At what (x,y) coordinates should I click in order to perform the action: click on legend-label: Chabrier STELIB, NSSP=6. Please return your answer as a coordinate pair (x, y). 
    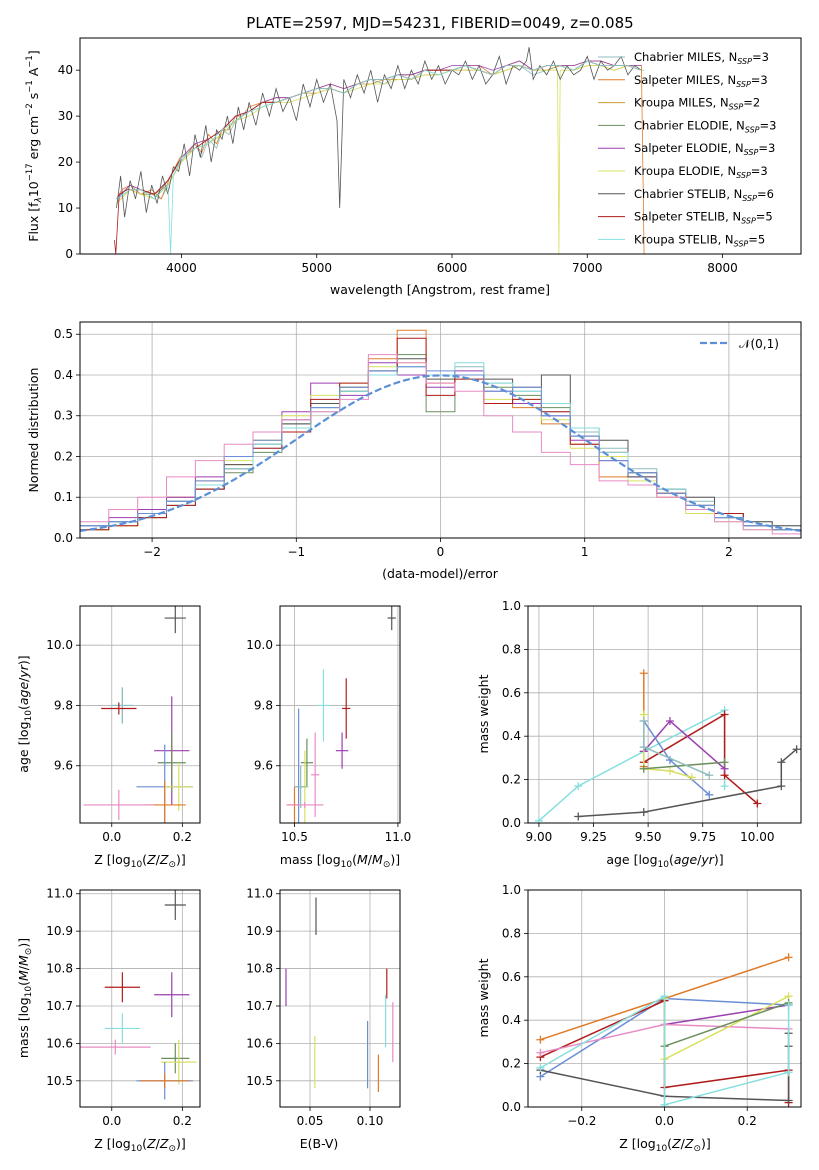
    Looking at the image, I should click on (704, 195).